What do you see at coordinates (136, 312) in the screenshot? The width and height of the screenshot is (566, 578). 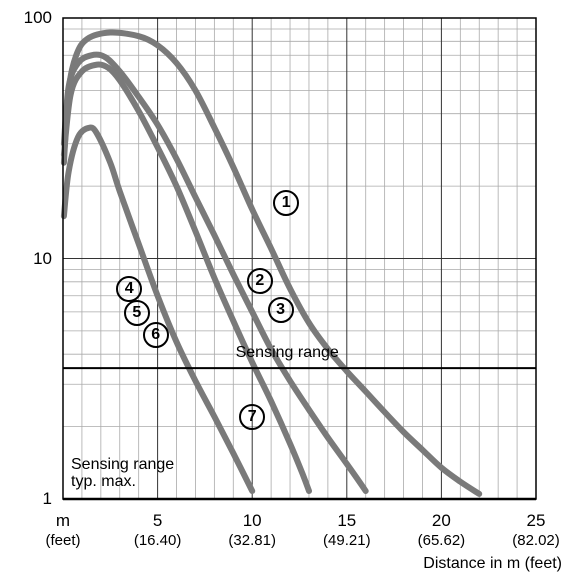 I see `curve-label-group-5: 5` at bounding box center [136, 312].